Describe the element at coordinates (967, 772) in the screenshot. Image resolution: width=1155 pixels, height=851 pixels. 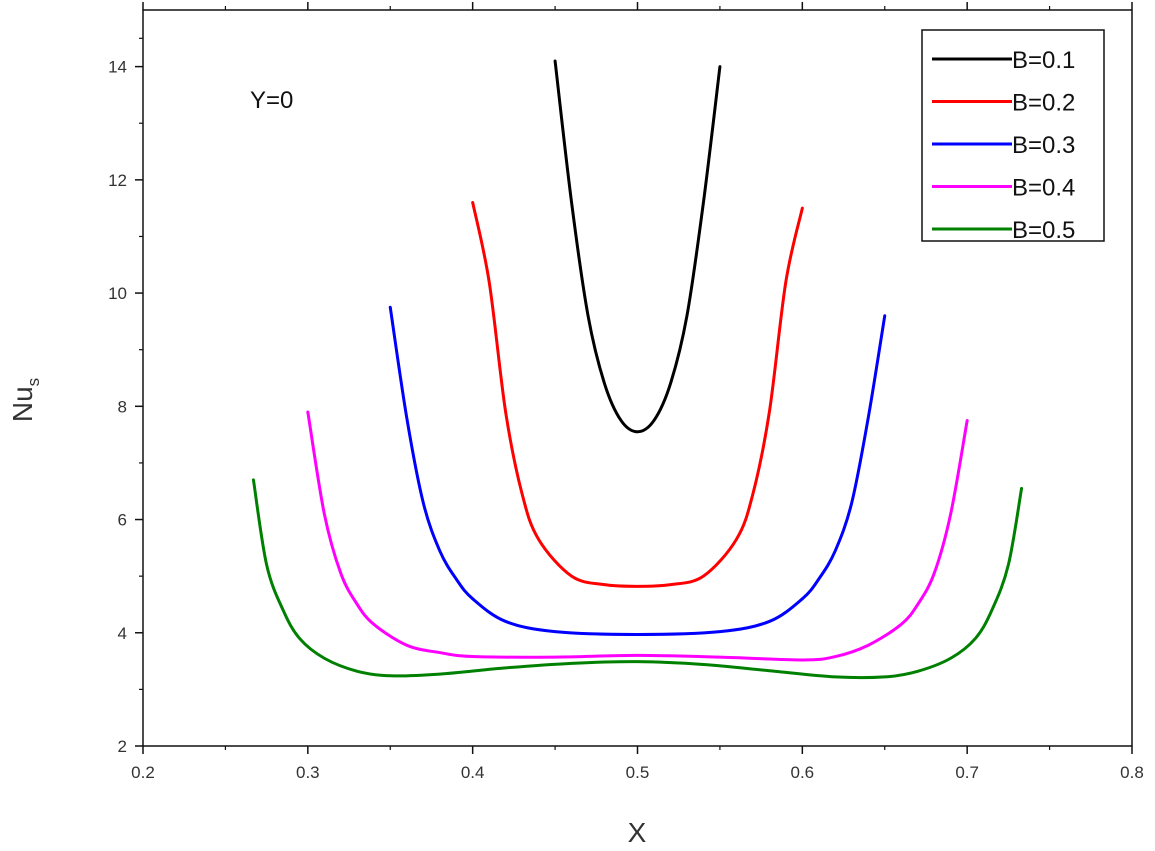
I see `x-tick-label: 0.7` at that location.